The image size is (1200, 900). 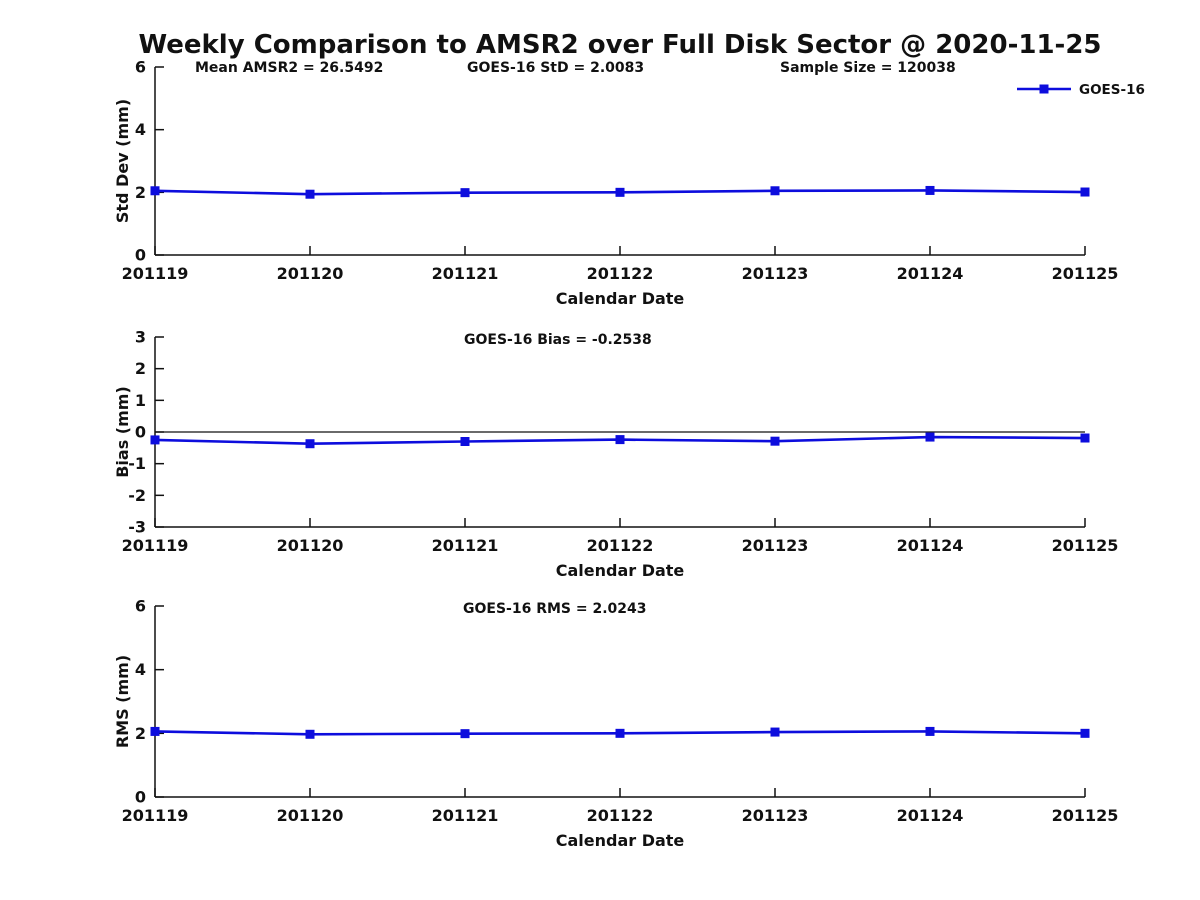 What do you see at coordinates (310, 273) in the screenshot?
I see `std-dev-panel-x-tick-label: 201120` at bounding box center [310, 273].